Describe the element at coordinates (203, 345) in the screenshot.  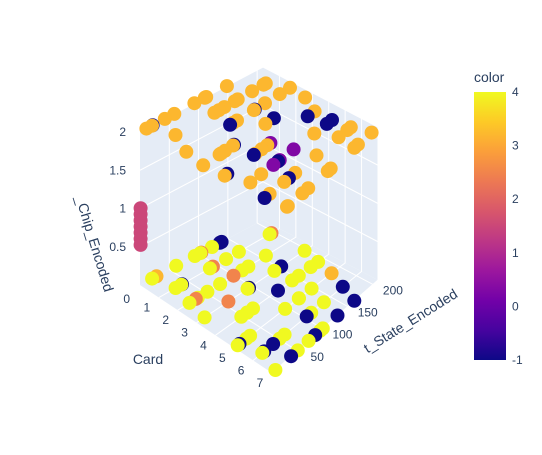
I see `x-tick-label: 4` at that location.